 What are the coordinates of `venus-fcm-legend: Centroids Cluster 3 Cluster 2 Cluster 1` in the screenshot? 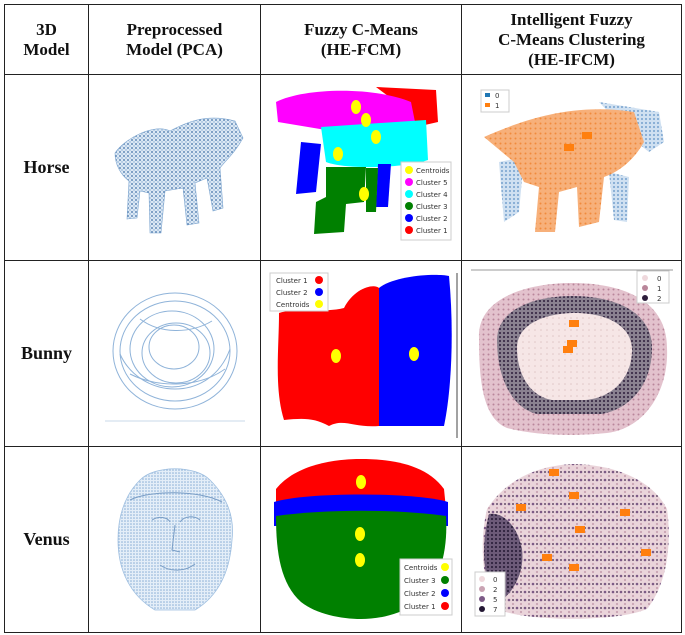 It's located at (426, 586).